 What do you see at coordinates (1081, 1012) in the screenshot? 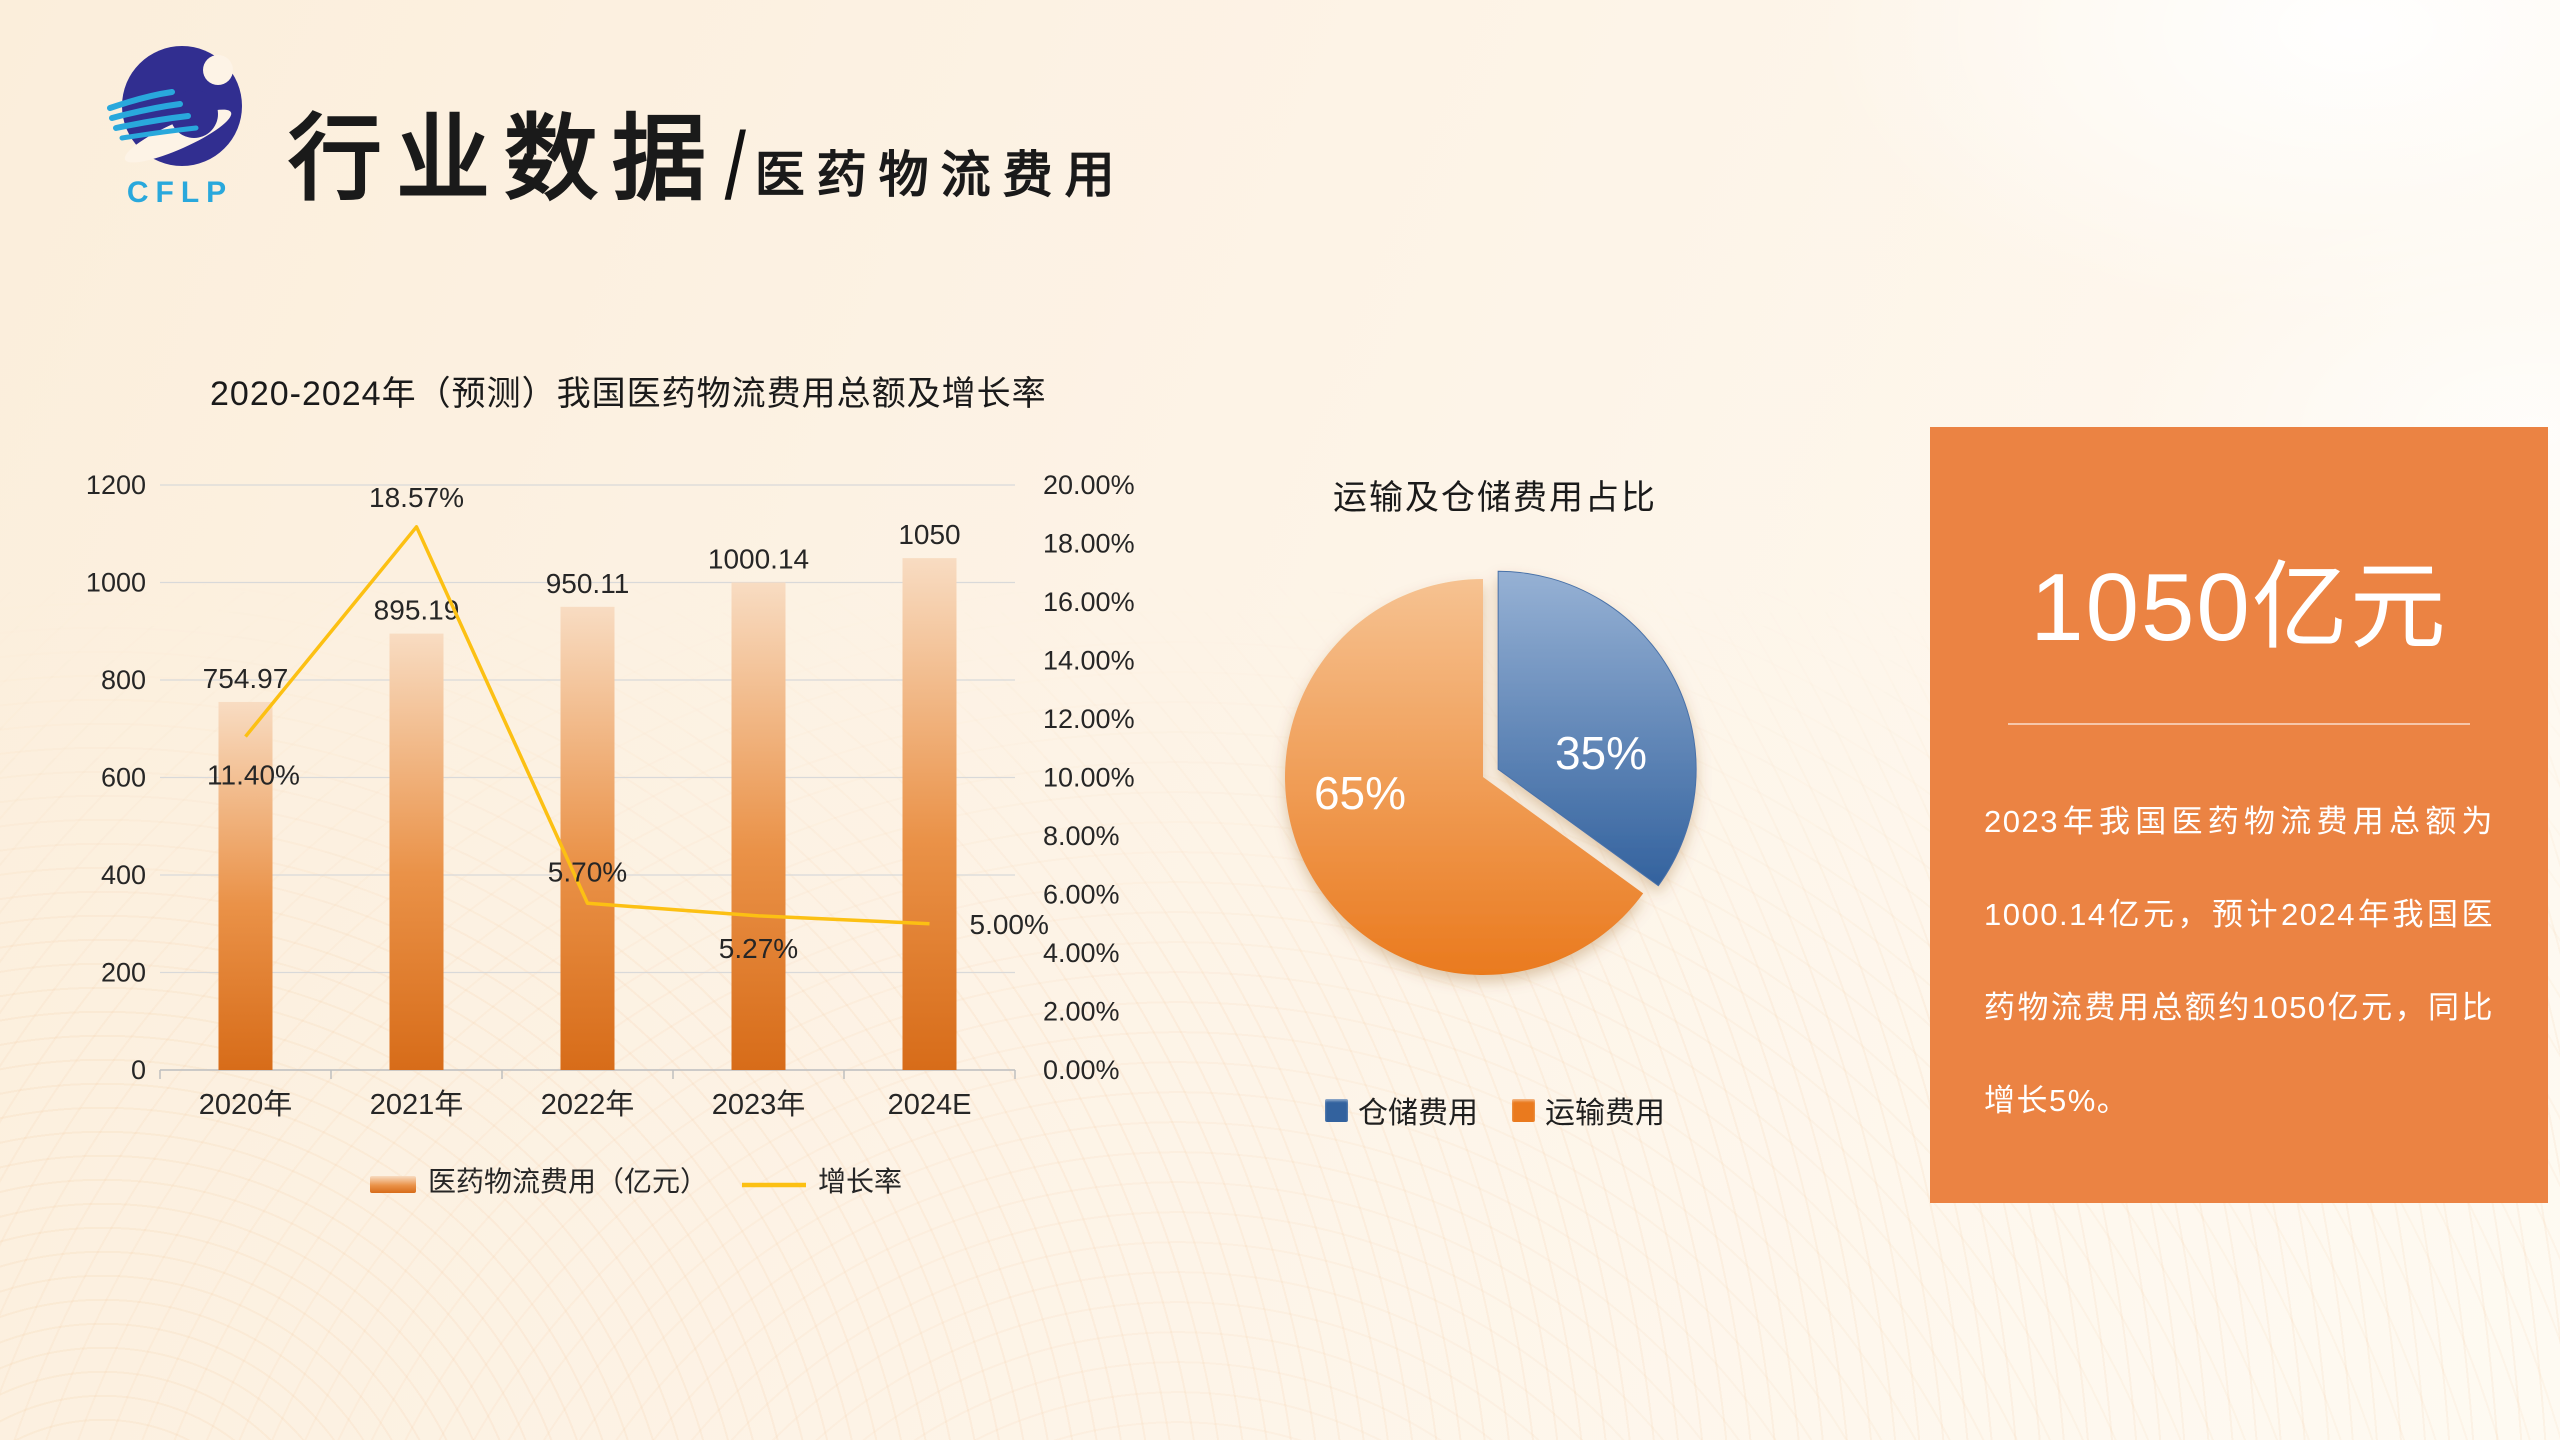
I see `svg-text: 2.00%` at bounding box center [1081, 1012].